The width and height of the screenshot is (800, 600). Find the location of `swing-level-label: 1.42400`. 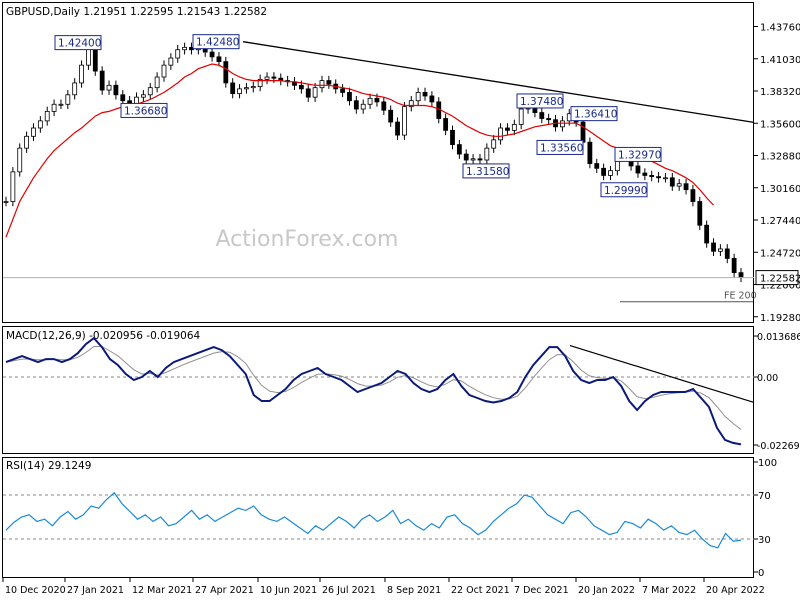

swing-level-label: 1.42400 is located at coordinates (78, 43).